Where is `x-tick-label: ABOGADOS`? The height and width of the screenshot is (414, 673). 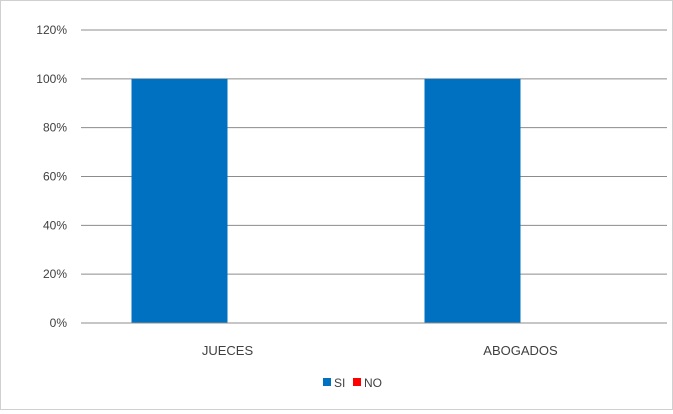 x-tick-label: ABOGADOS is located at coordinates (520, 350).